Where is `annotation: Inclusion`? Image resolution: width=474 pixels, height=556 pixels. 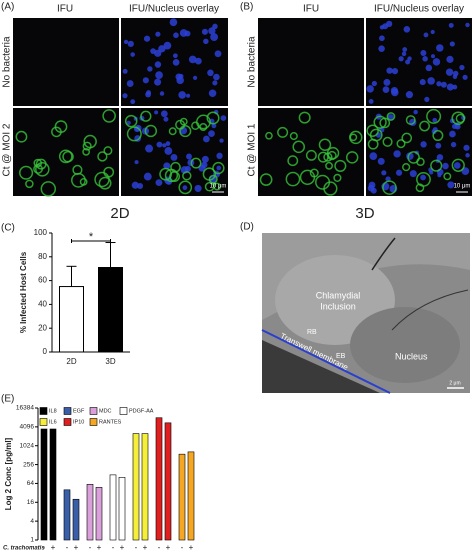
annotation: Inclusion is located at coordinates (338, 306).